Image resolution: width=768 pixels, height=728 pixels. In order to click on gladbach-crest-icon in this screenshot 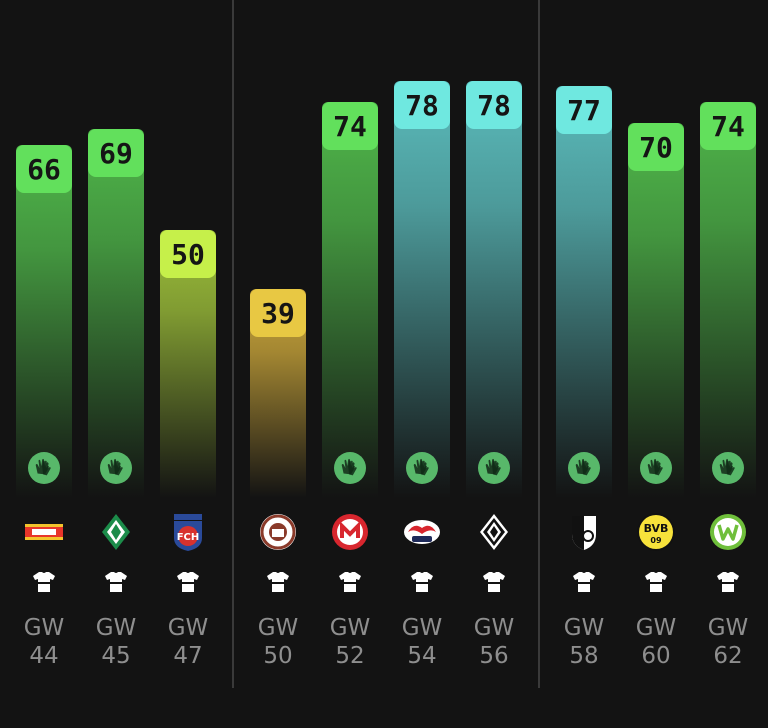, I will do `click(494, 532)`.